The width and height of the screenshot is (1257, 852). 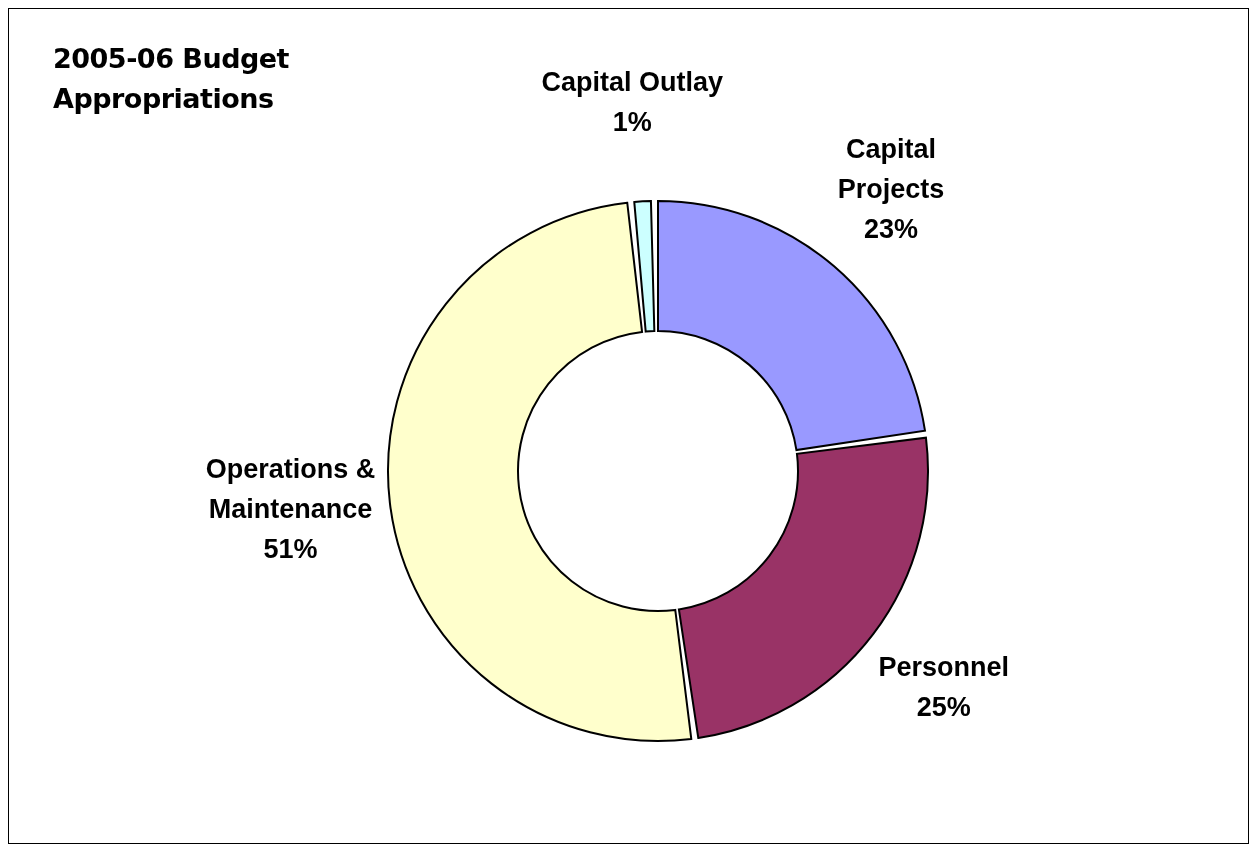 What do you see at coordinates (891, 169) in the screenshot?
I see `slice-label: Capital Projects` at bounding box center [891, 169].